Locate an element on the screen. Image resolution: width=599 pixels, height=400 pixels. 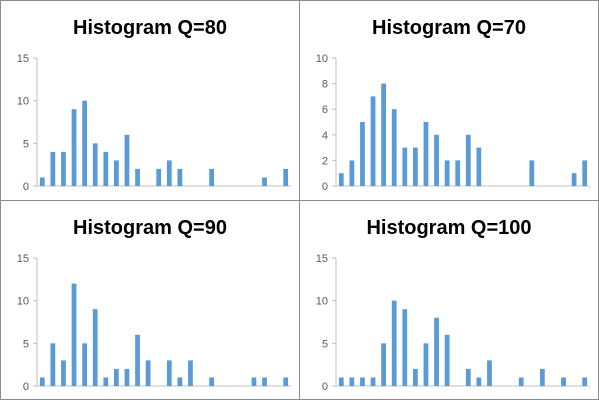
y-tick-label: 2 is located at coordinates (325, 161).